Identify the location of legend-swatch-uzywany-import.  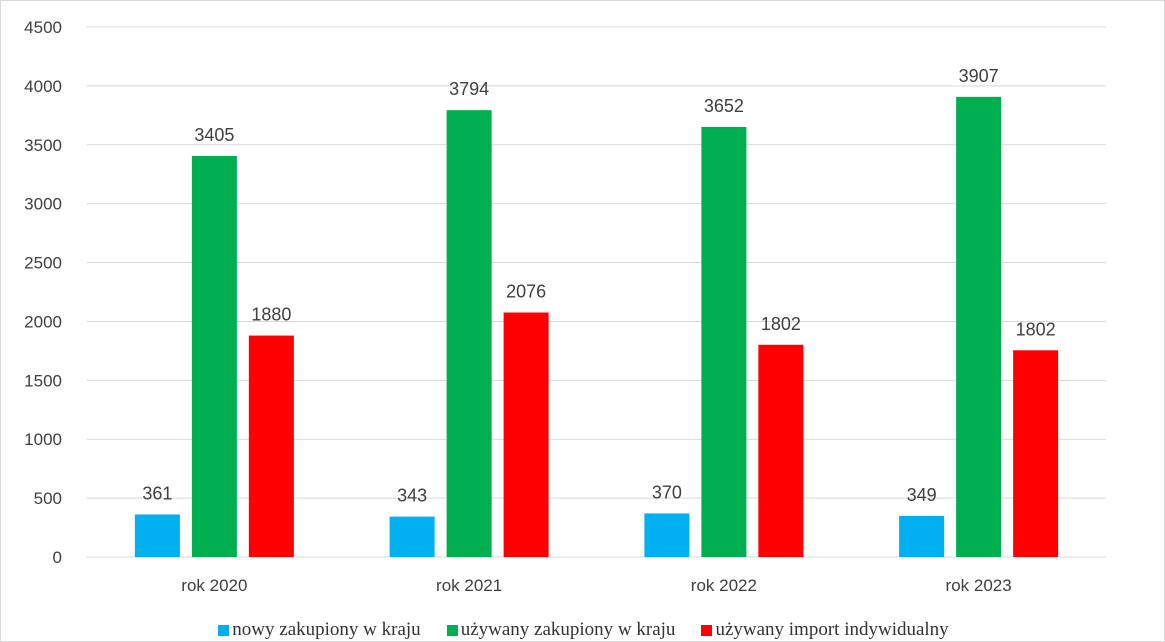
(707, 630).